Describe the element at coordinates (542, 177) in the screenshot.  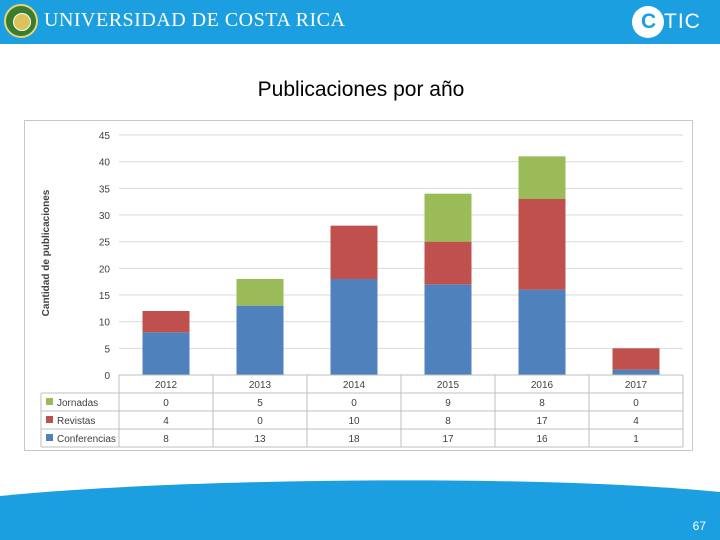
I see `bar-jornadas-2016` at that location.